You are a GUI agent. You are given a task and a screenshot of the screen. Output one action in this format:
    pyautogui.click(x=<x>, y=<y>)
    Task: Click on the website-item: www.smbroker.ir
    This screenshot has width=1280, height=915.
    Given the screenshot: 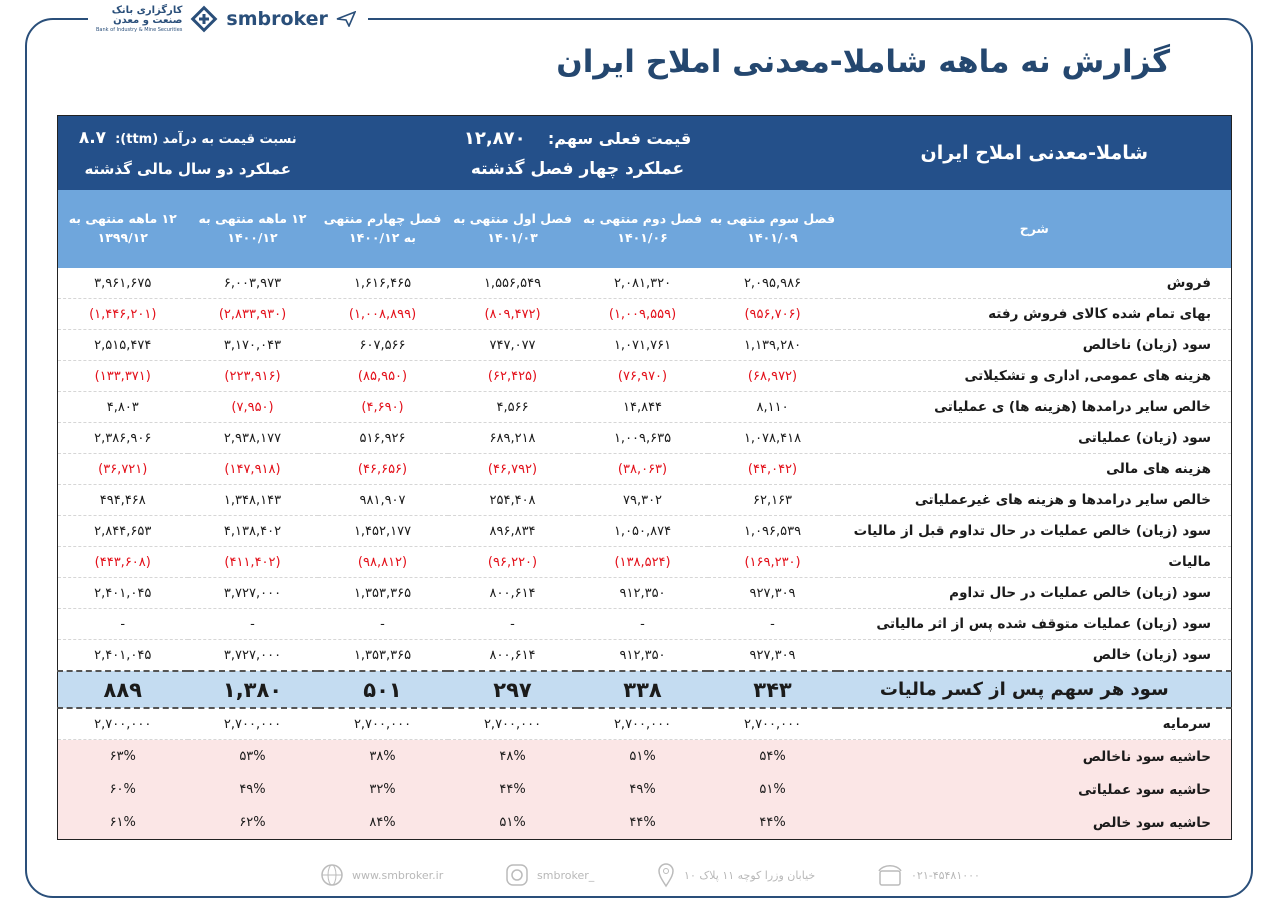 What is the action you would take?
    pyautogui.click(x=381, y=875)
    